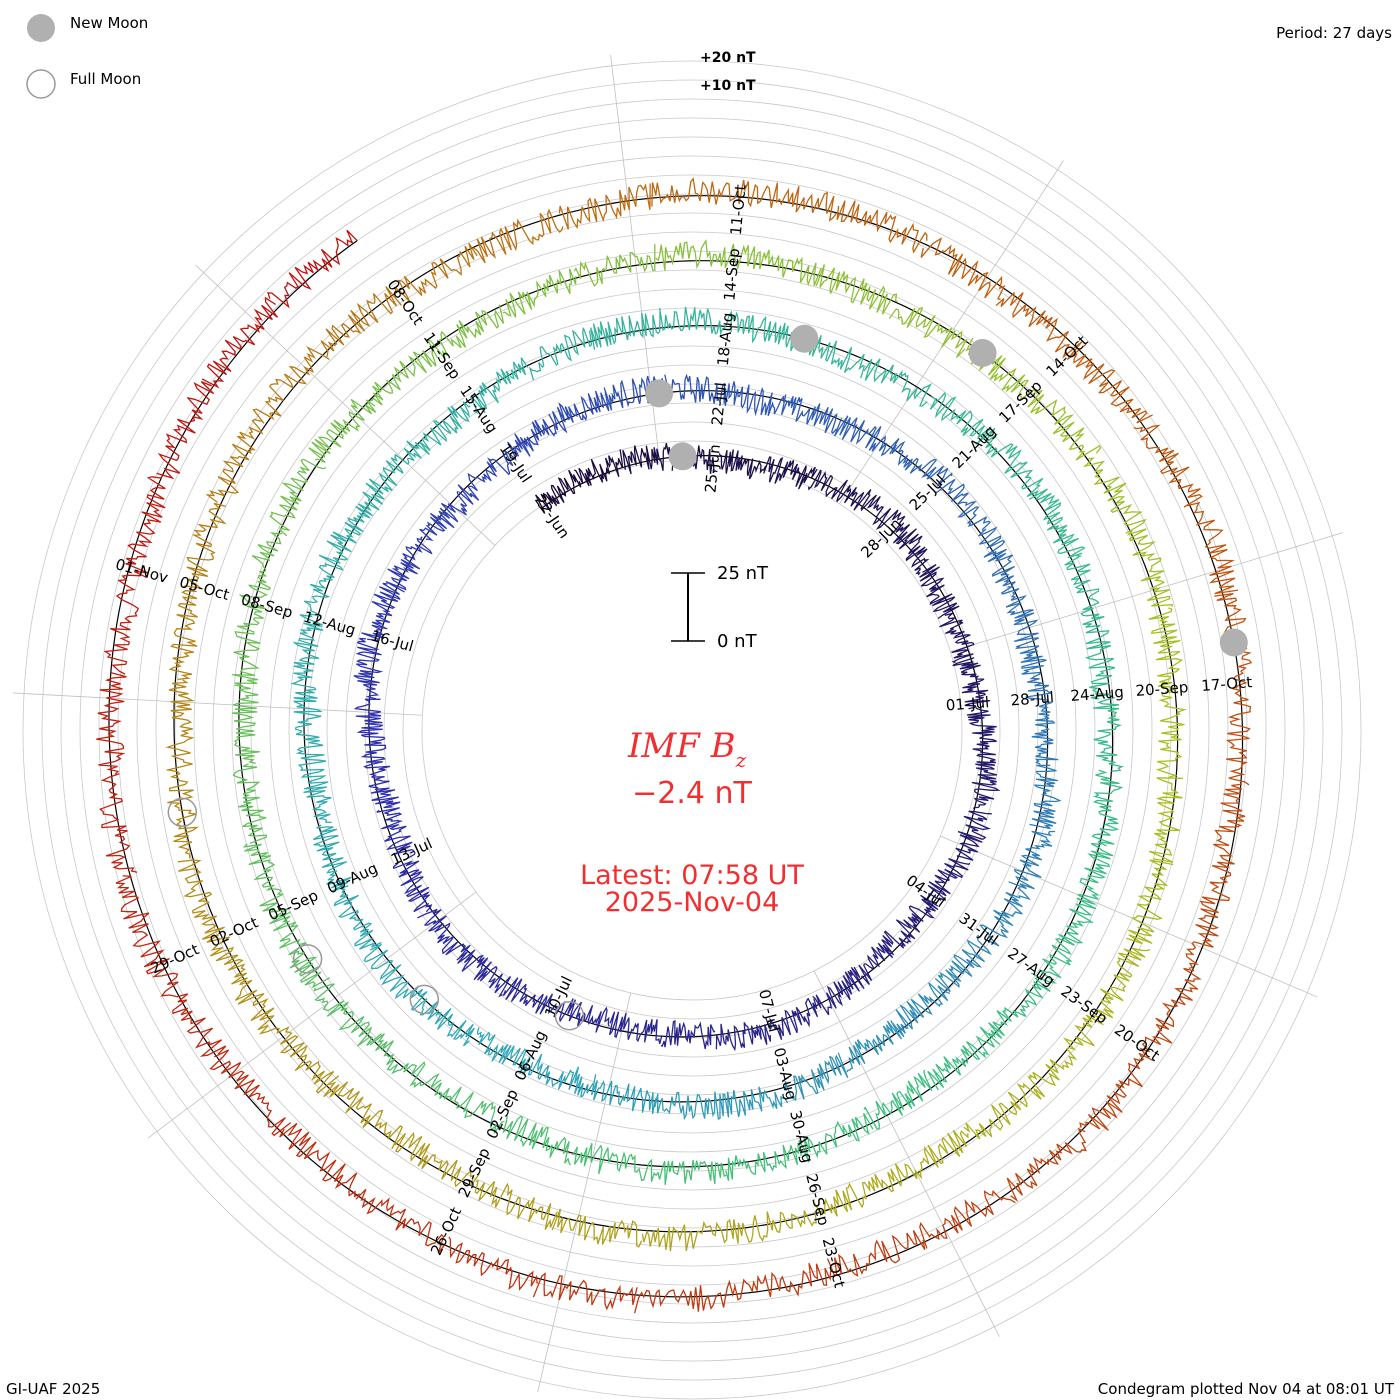 Image resolution: width=1400 pixels, height=1400 pixels. Describe the element at coordinates (41, 28) in the screenshot. I see `new-moon-legend-icon` at that location.